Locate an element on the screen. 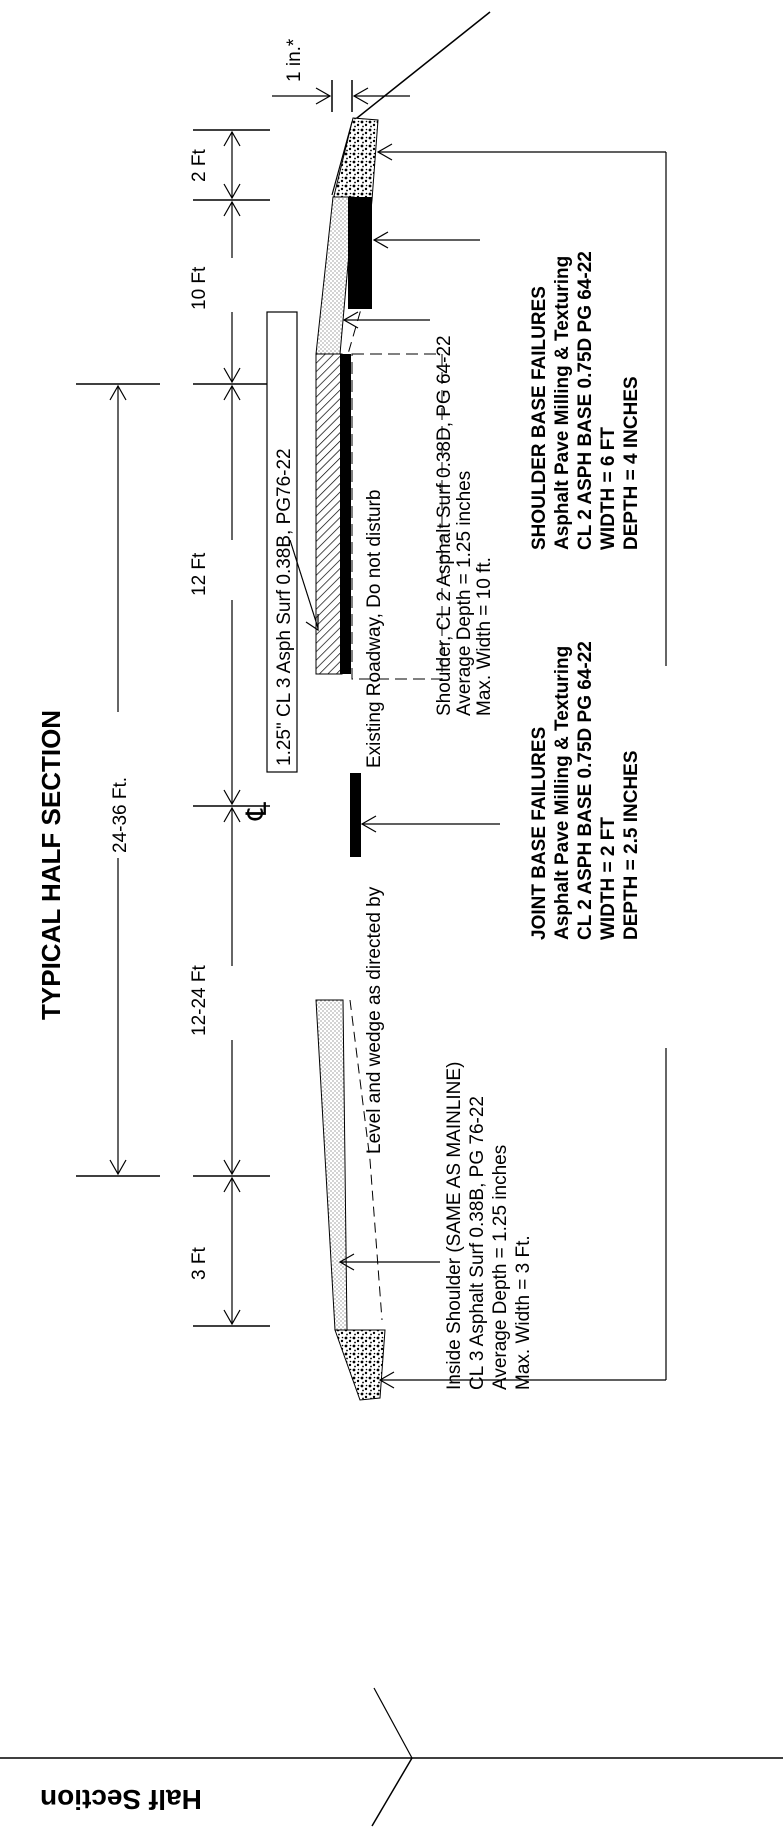 The height and width of the screenshot is (1828, 783). level-wedge-label: Level and wedge as directed by is located at coordinates (374, 1020).